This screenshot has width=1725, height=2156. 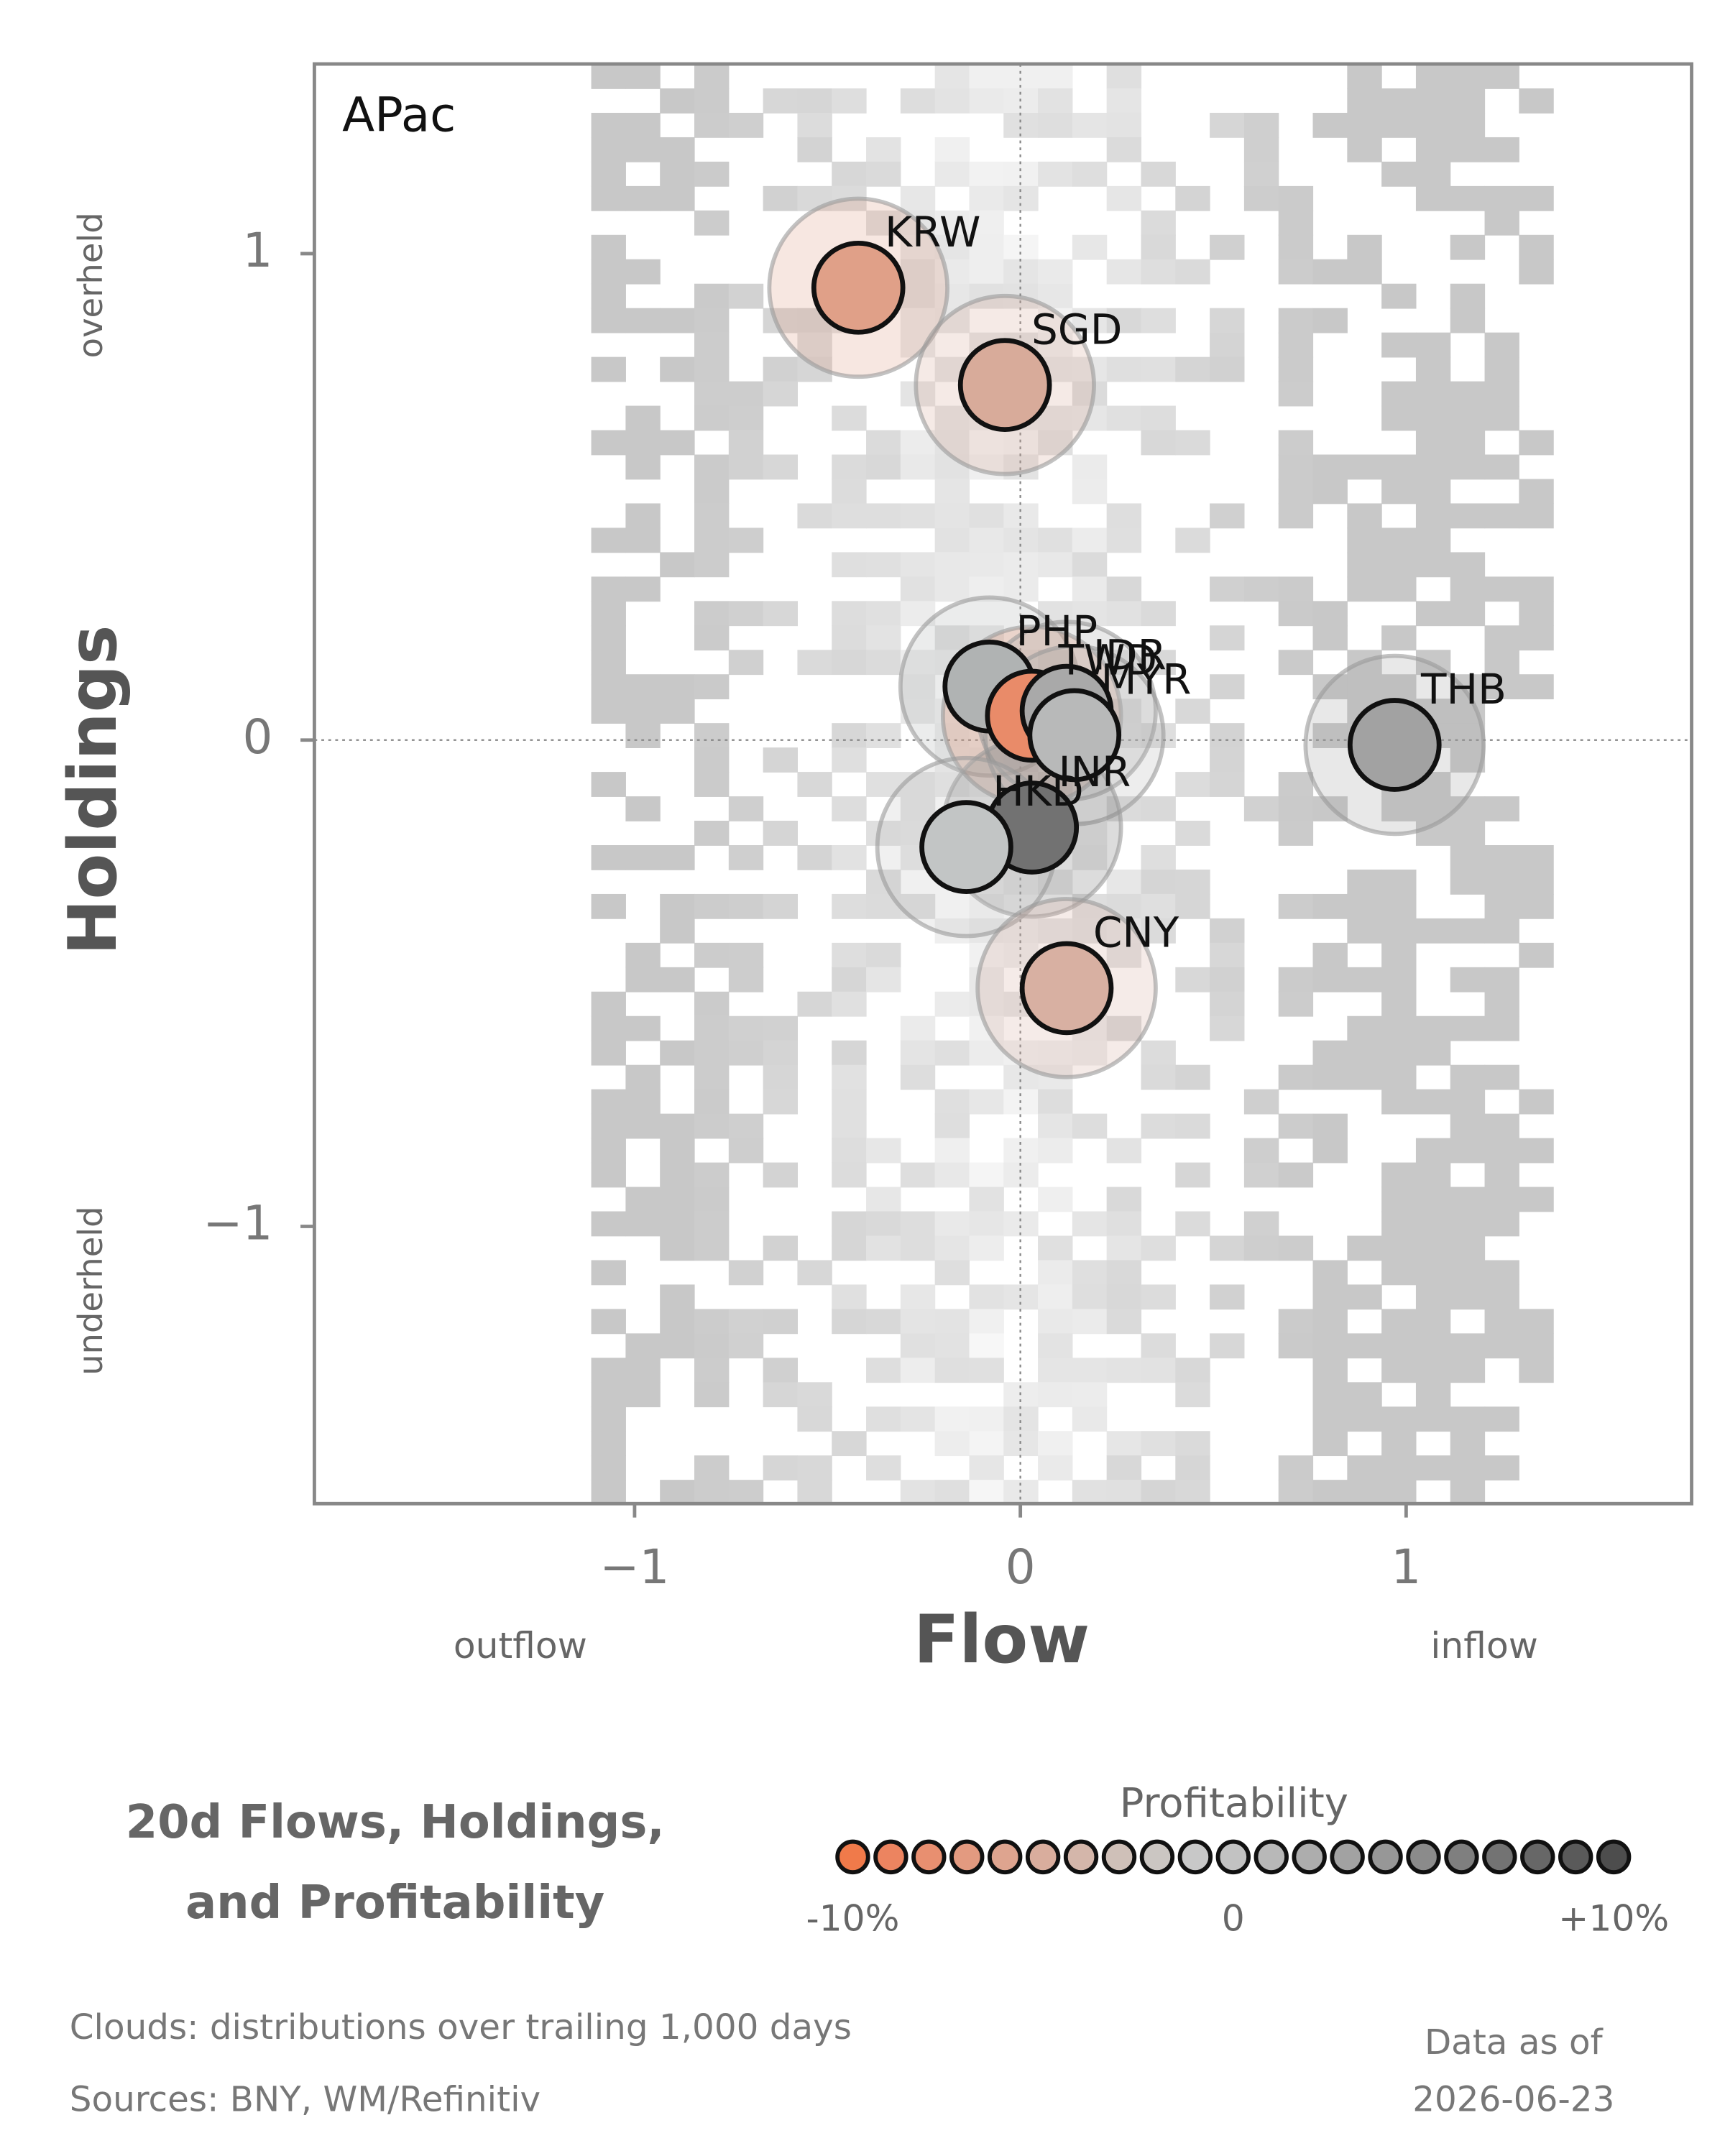 What do you see at coordinates (399, 116) in the screenshot?
I see `panel-label: APac` at bounding box center [399, 116].